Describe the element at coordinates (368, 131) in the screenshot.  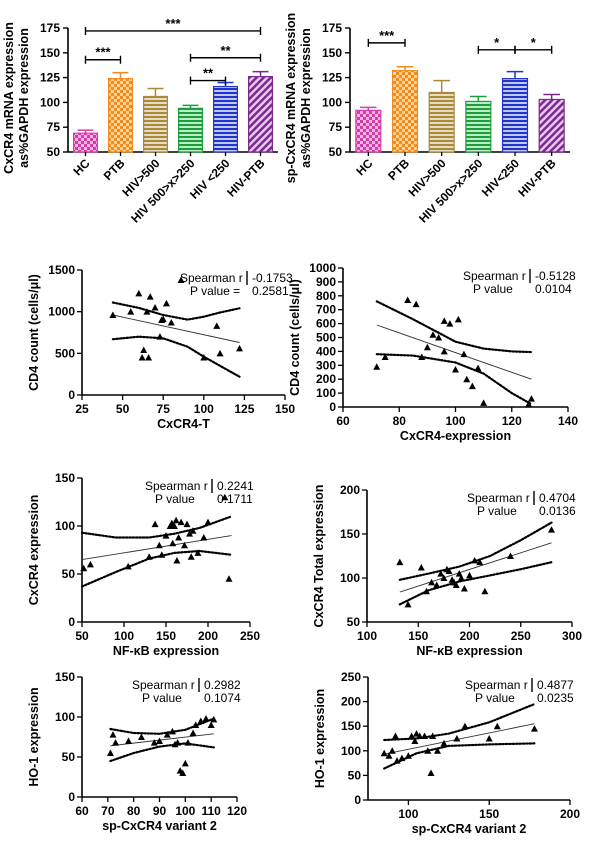
I see `bar-HC` at that location.